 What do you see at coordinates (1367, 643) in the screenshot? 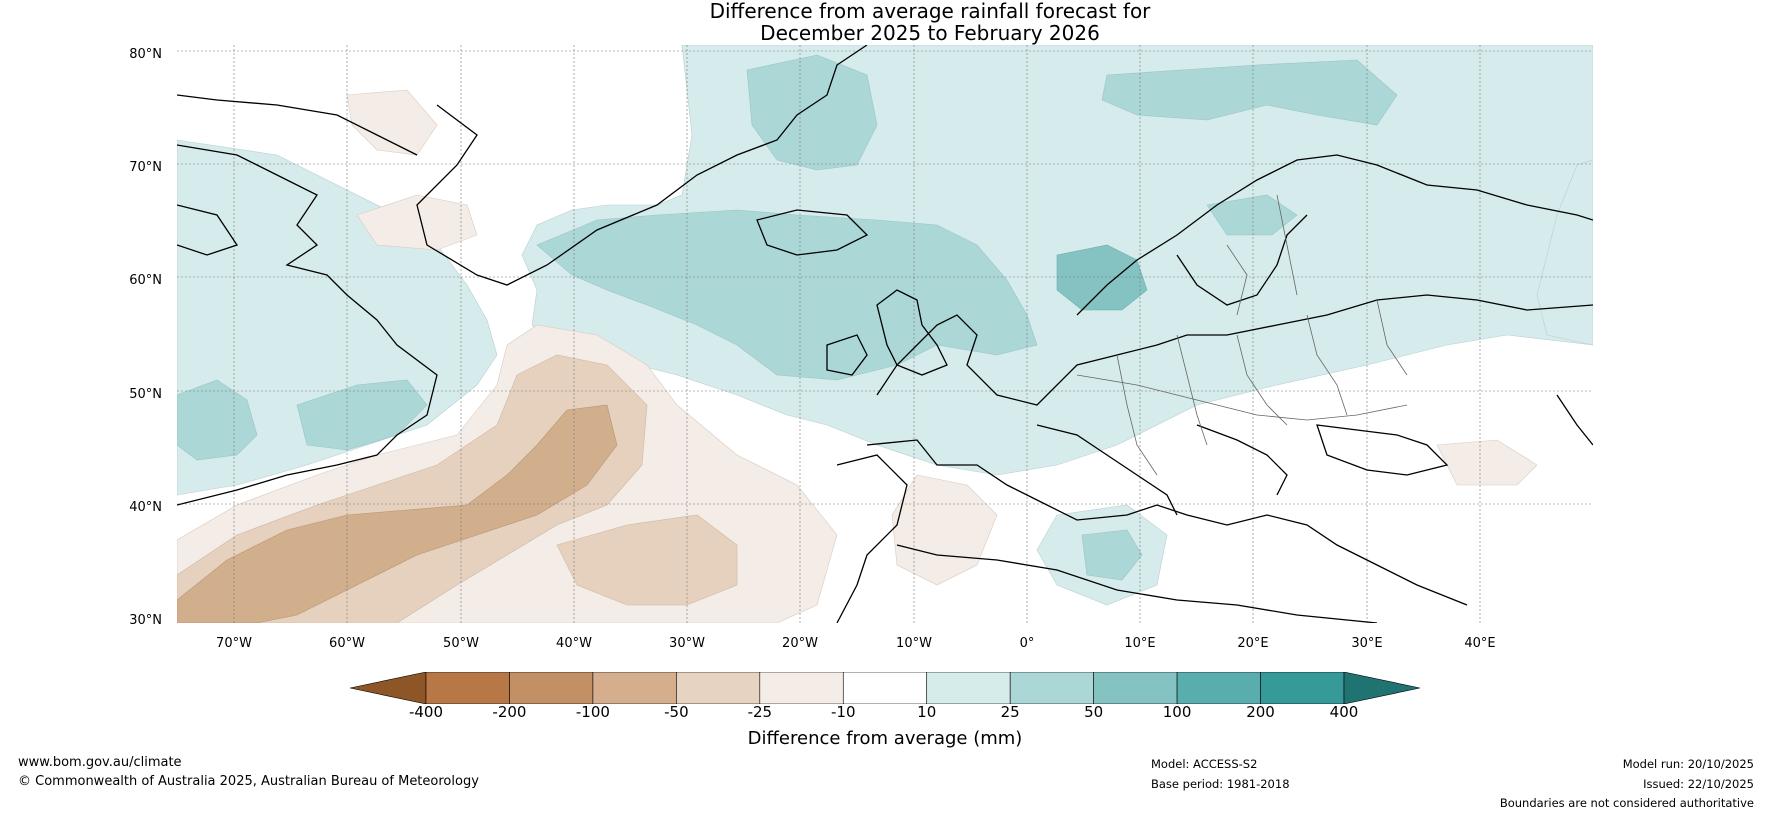
I see `lon-label-30e: 30°E` at bounding box center [1367, 643].